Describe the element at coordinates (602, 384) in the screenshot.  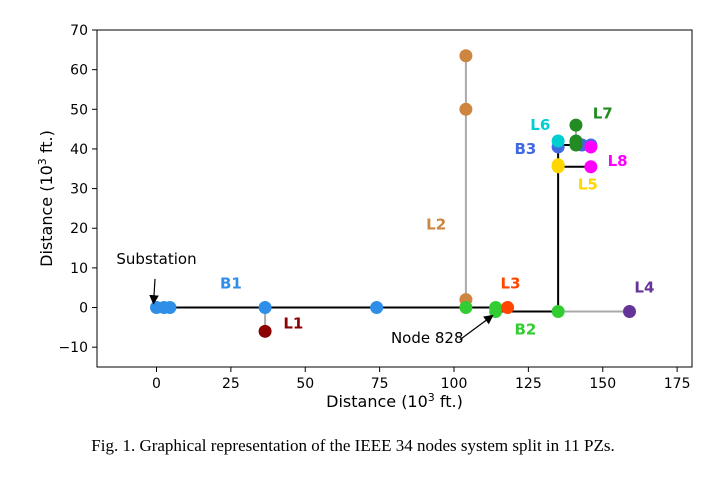
I see `x-tick-label: 150` at that location.